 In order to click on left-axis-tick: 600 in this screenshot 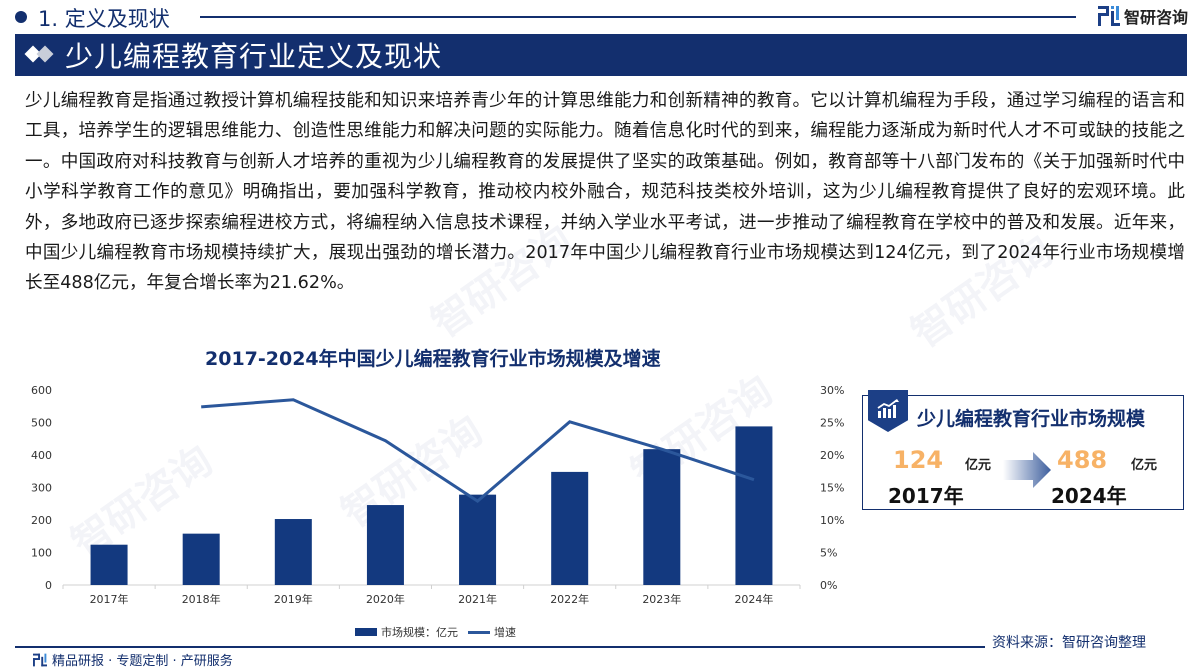, I will do `click(41, 390)`.